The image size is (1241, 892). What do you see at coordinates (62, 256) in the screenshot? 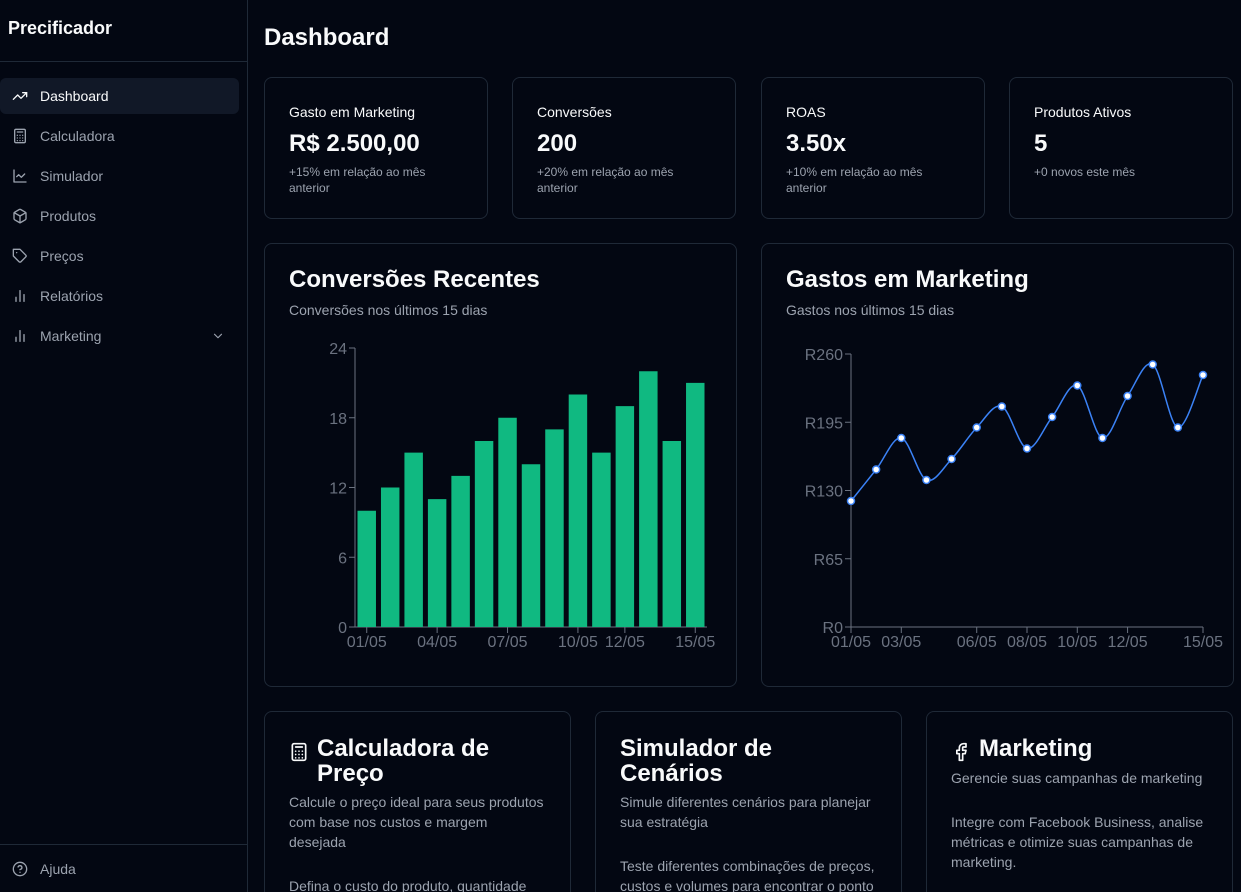
I see `sidebar-item-label: Preços` at bounding box center [62, 256].